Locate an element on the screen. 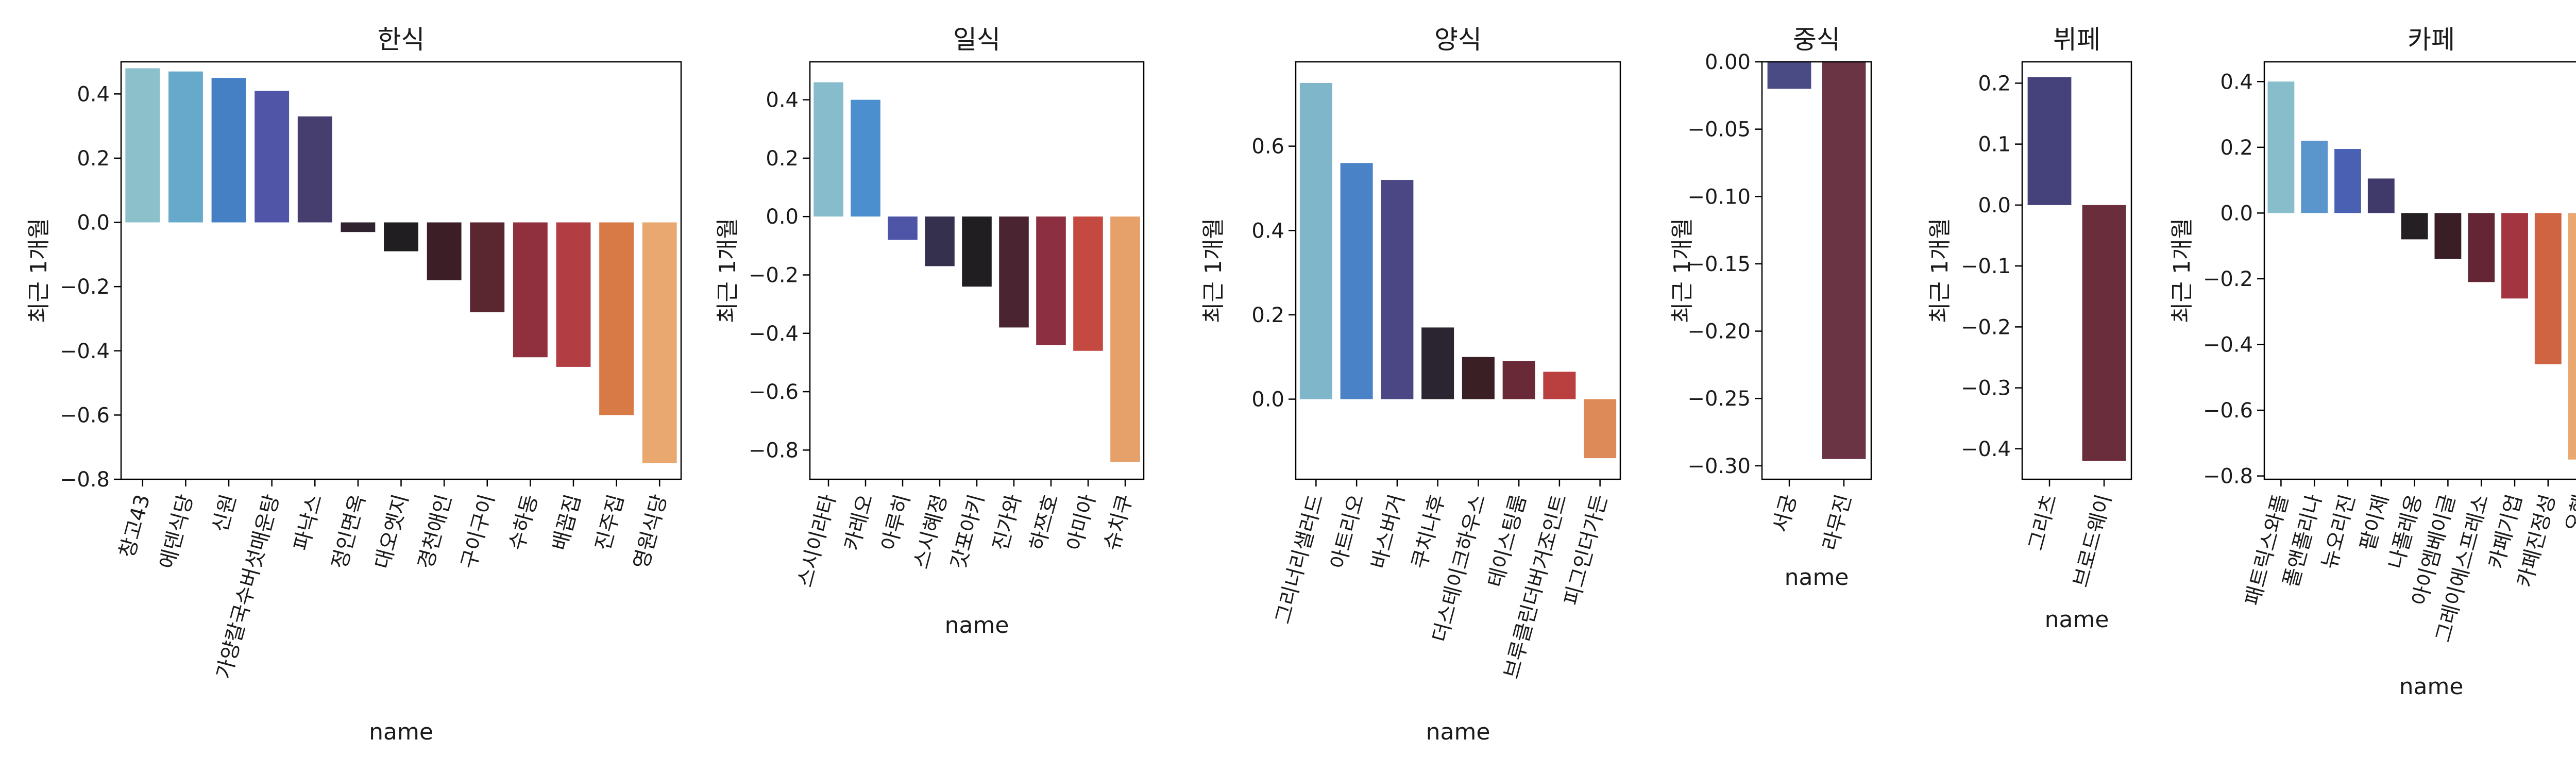  x-tick-label: 카레오 is located at coordinates (859, 522).